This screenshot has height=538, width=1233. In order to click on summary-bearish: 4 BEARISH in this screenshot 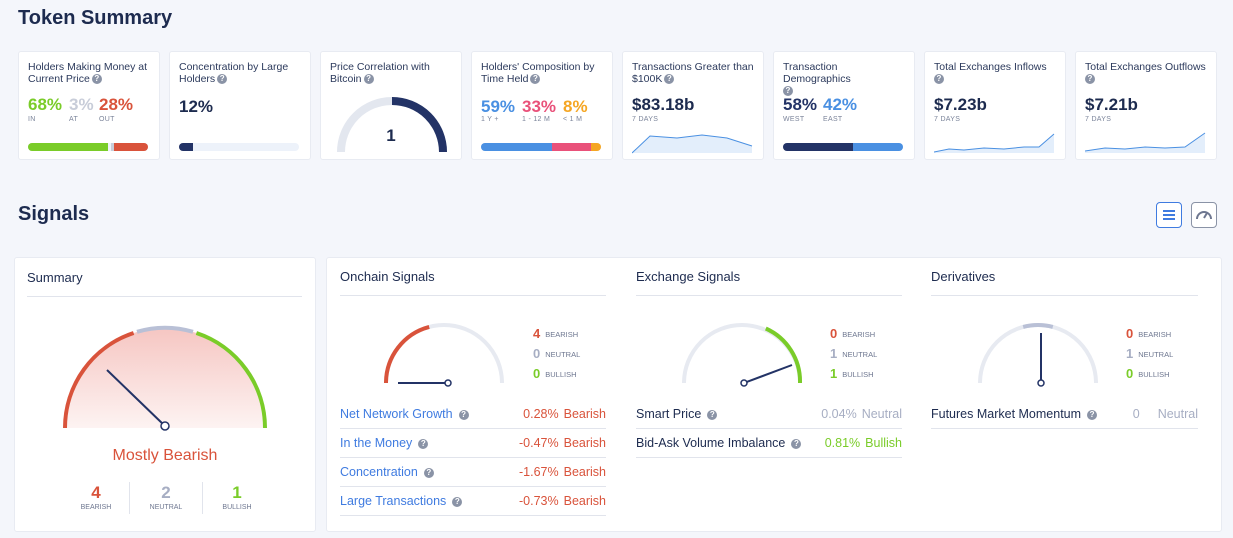, I will do `click(96, 497)`.